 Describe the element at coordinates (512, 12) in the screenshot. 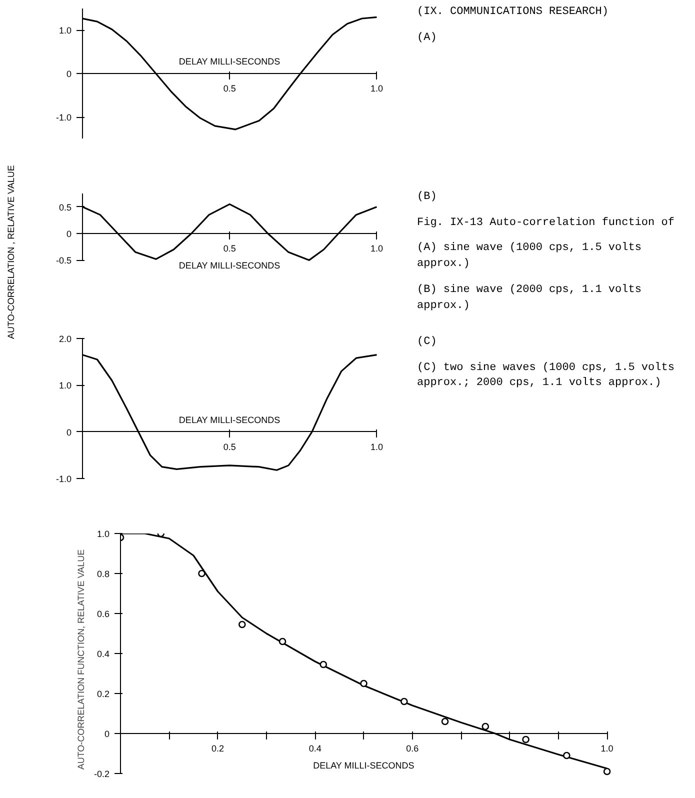

I see `text: (IX. COMMUNICATIONS RESEARCH)` at that location.